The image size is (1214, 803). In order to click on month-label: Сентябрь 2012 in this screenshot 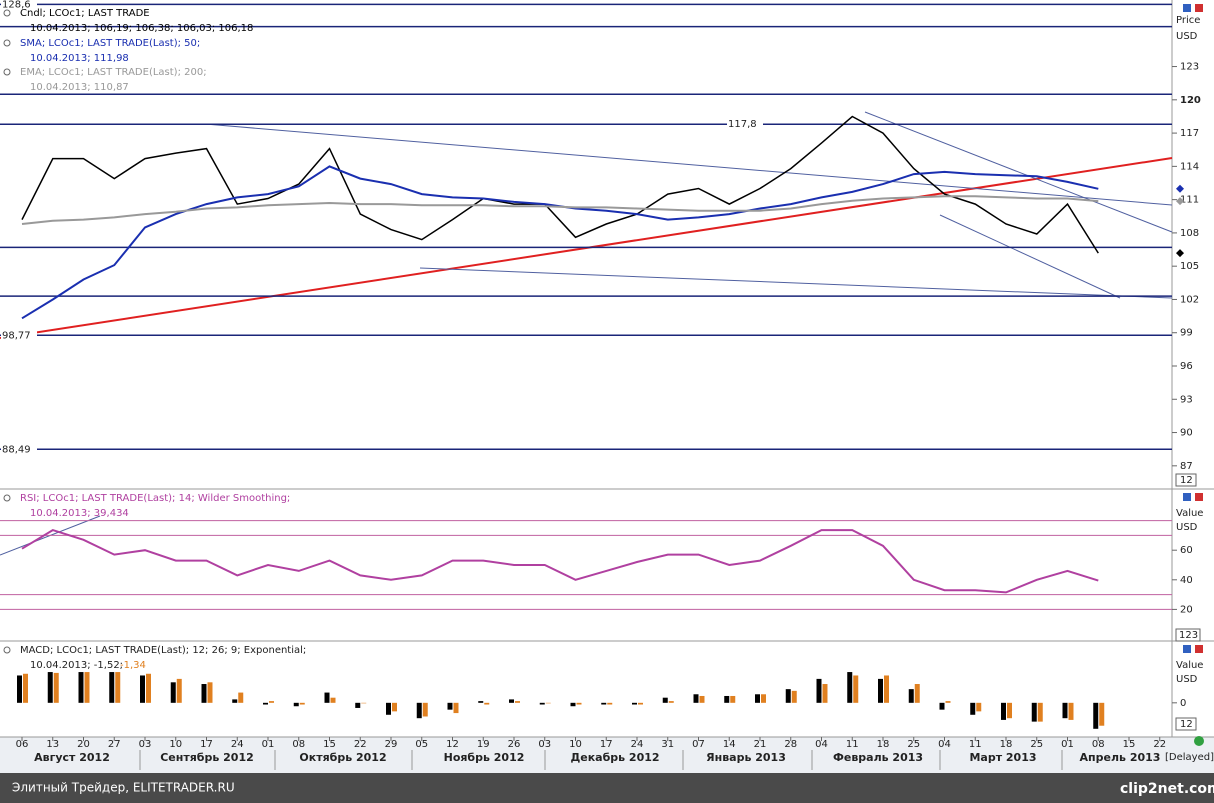, I will do `click(207, 757)`.